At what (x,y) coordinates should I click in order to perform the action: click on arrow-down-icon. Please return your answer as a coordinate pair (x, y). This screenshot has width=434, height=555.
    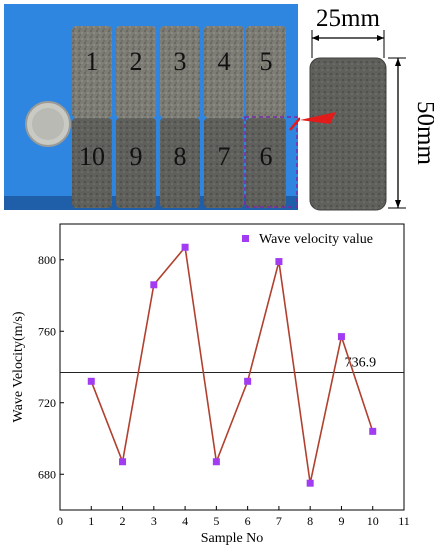
    Looking at the image, I should click on (398, 204).